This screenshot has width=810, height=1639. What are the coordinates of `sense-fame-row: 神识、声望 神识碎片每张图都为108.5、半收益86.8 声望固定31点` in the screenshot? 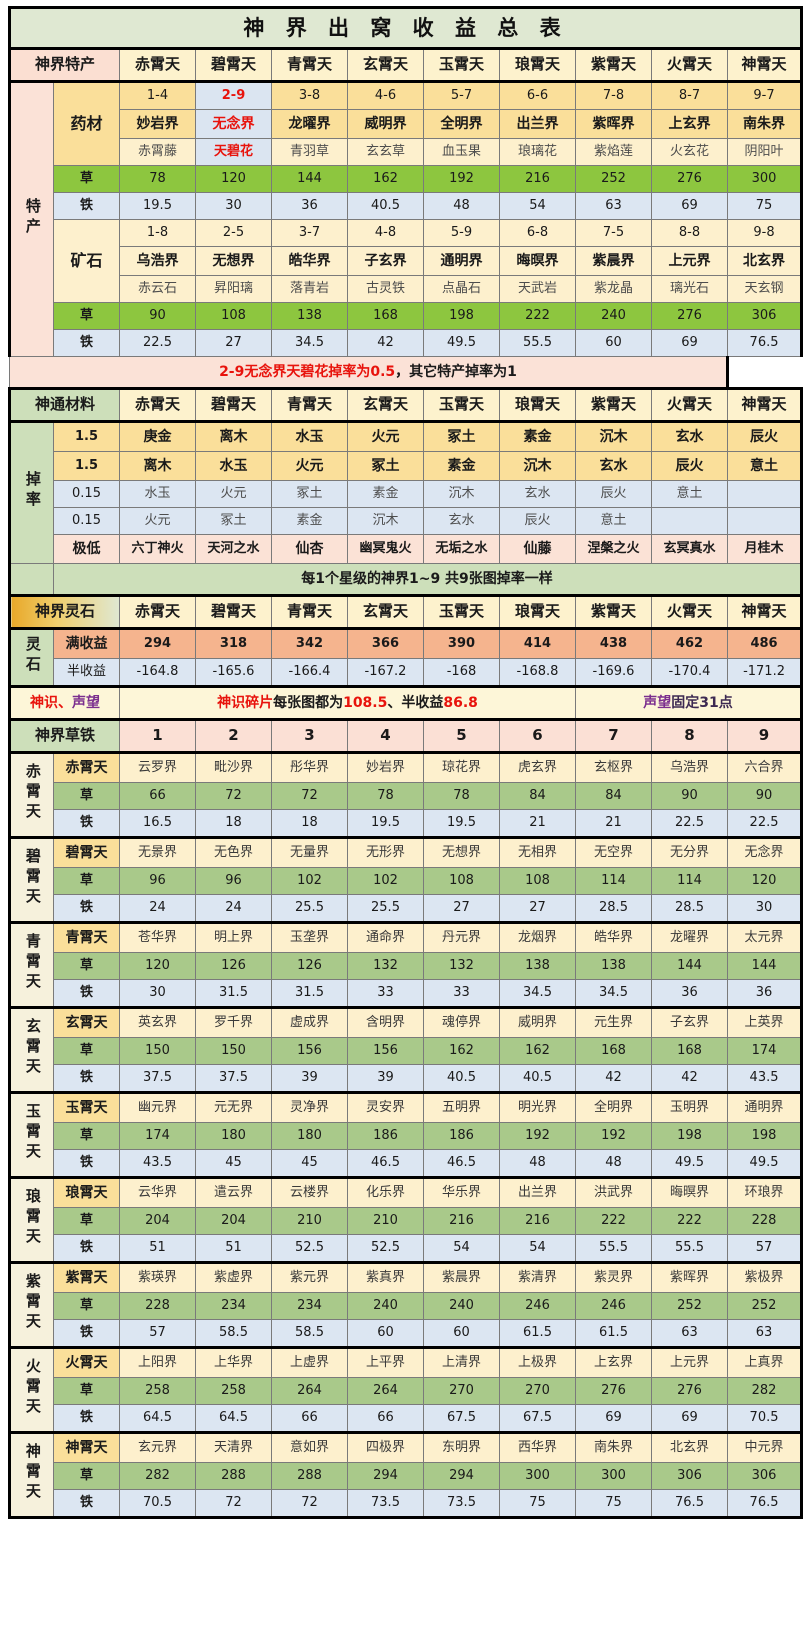 It's located at (406, 703).